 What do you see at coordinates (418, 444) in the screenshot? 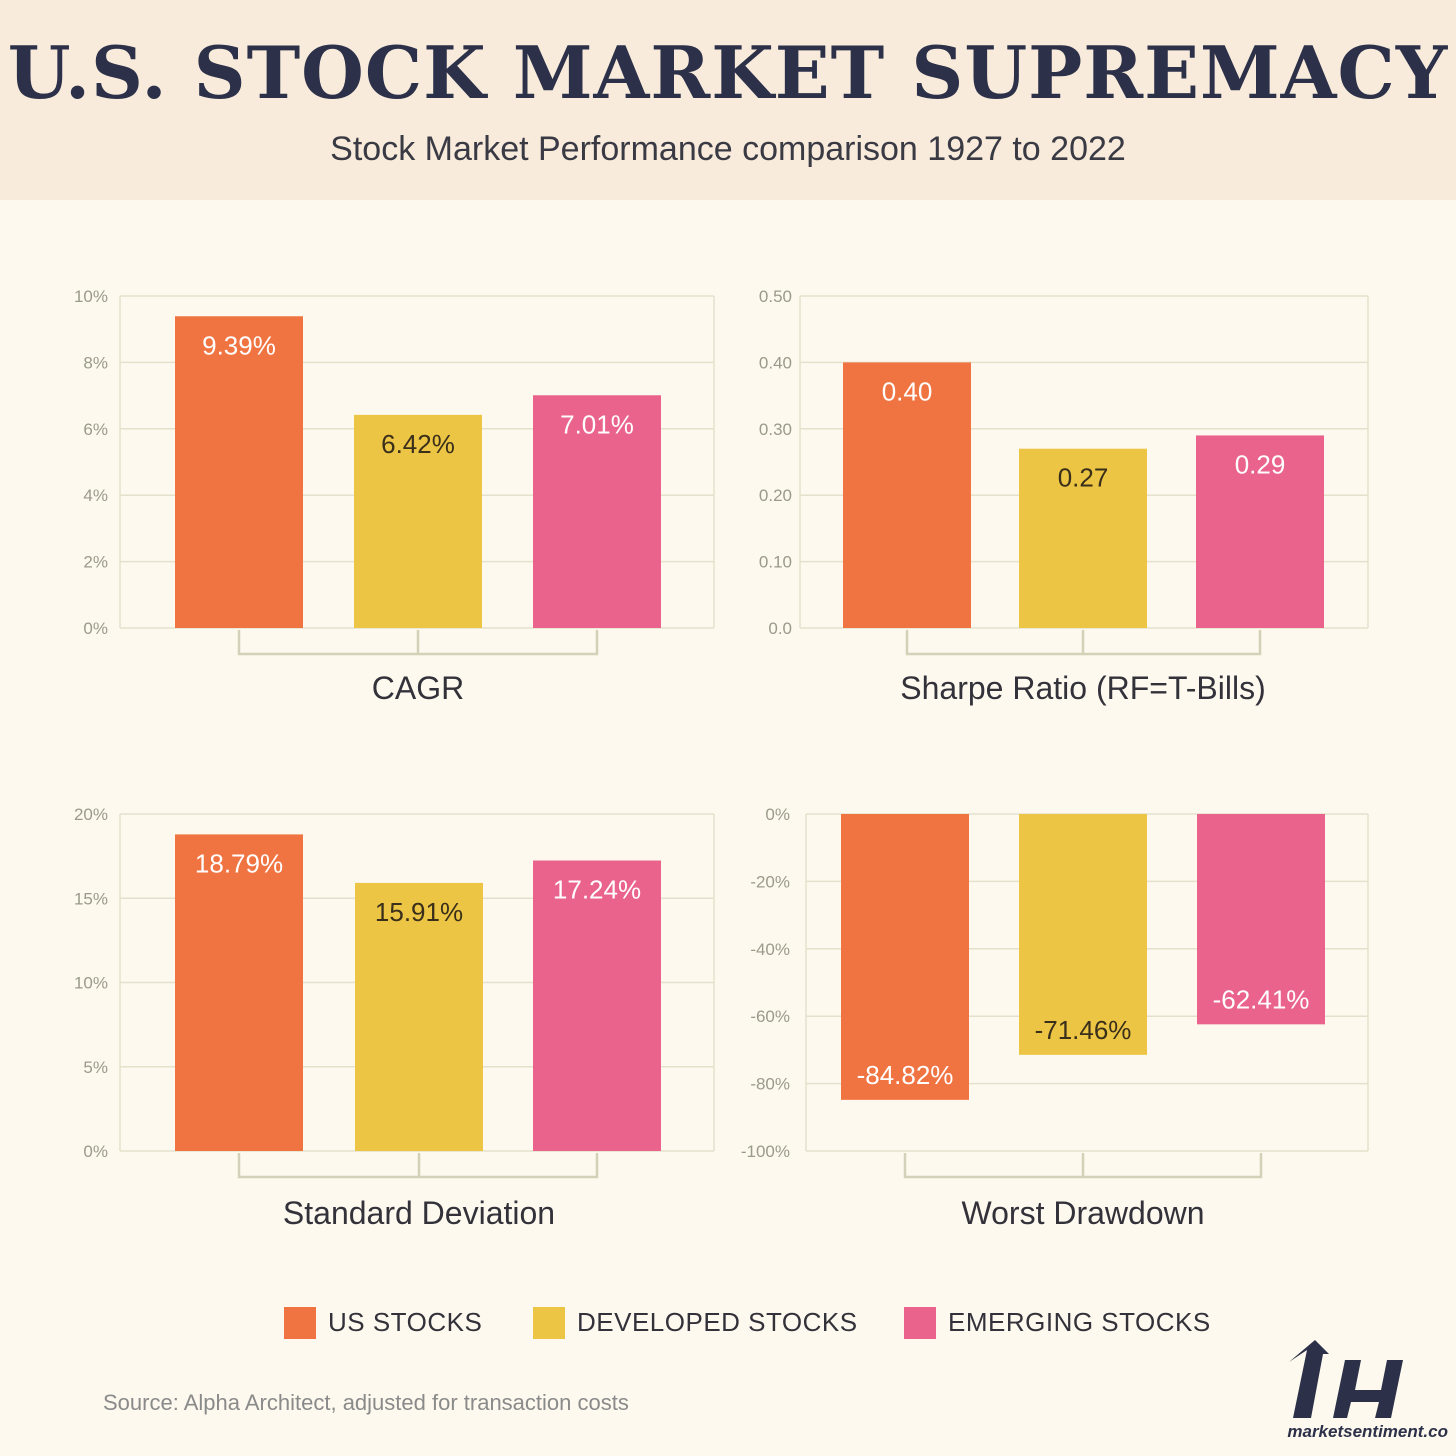
I see `bar-value-label: 6.42%` at bounding box center [418, 444].